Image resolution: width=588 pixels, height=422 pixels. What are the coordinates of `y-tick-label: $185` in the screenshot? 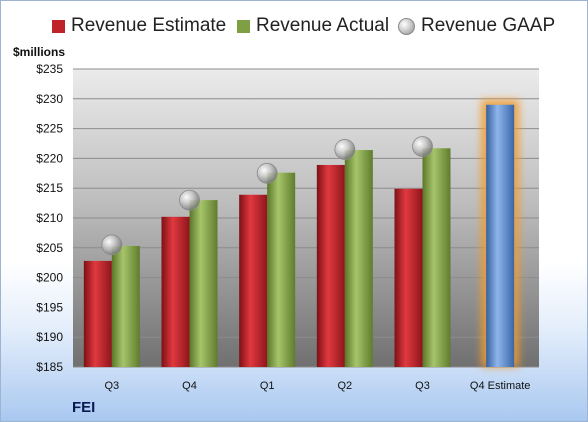 It's located at (49, 367).